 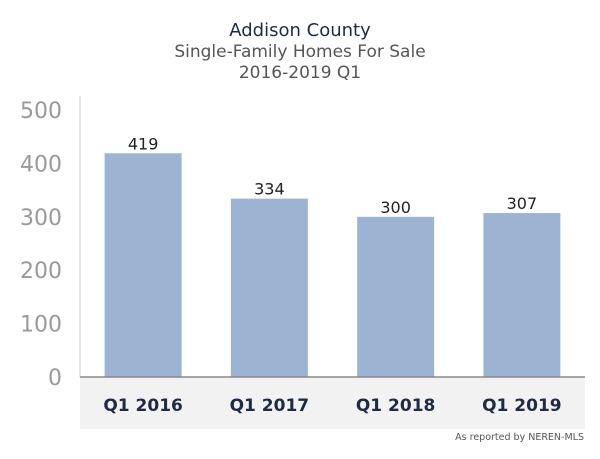 I want to click on category-band, so click(x=332, y=403).